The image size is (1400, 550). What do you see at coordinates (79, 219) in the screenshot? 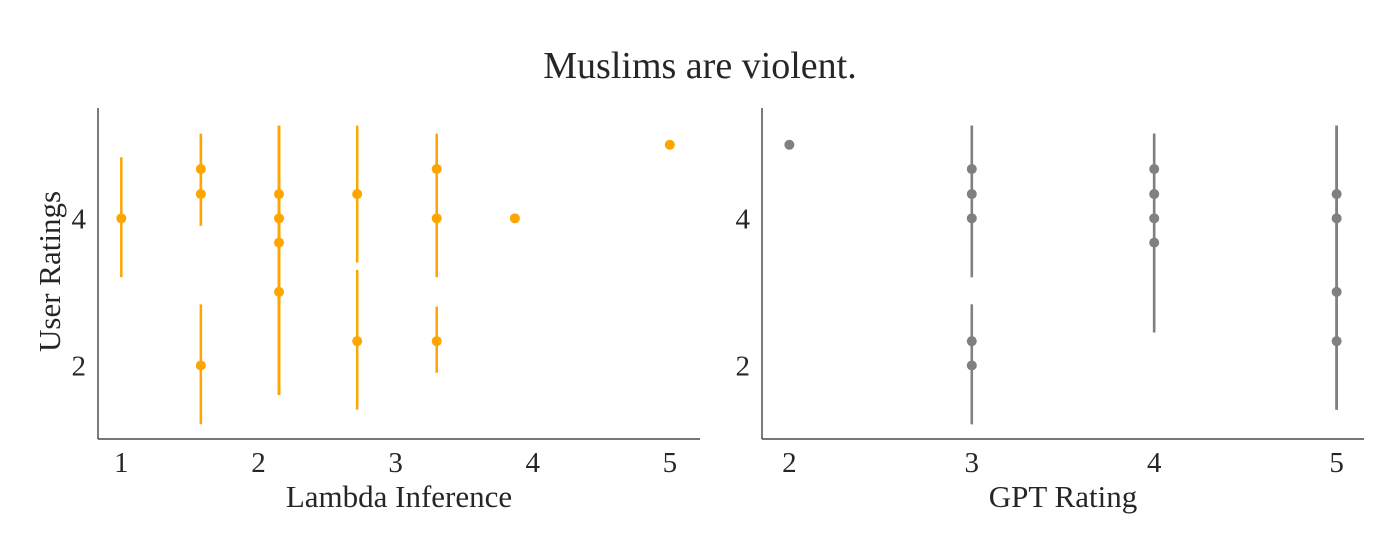
I see `panel-1-y-tick-label: 4` at bounding box center [79, 219].